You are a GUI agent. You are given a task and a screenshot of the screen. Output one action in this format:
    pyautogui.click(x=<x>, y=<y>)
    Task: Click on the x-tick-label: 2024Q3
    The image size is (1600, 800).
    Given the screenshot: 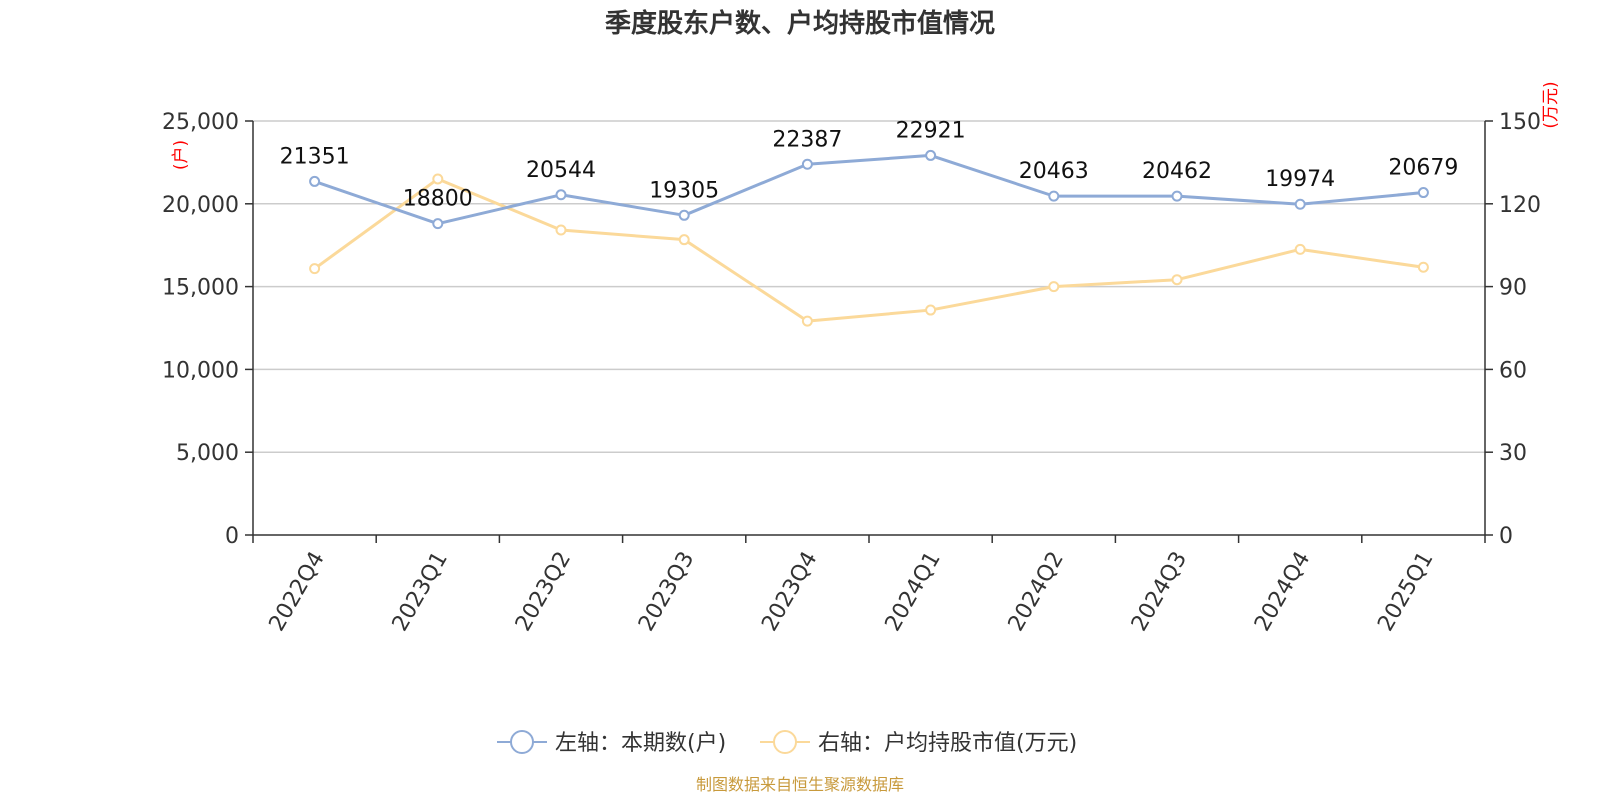 What is the action you would take?
    pyautogui.click(x=1159, y=592)
    